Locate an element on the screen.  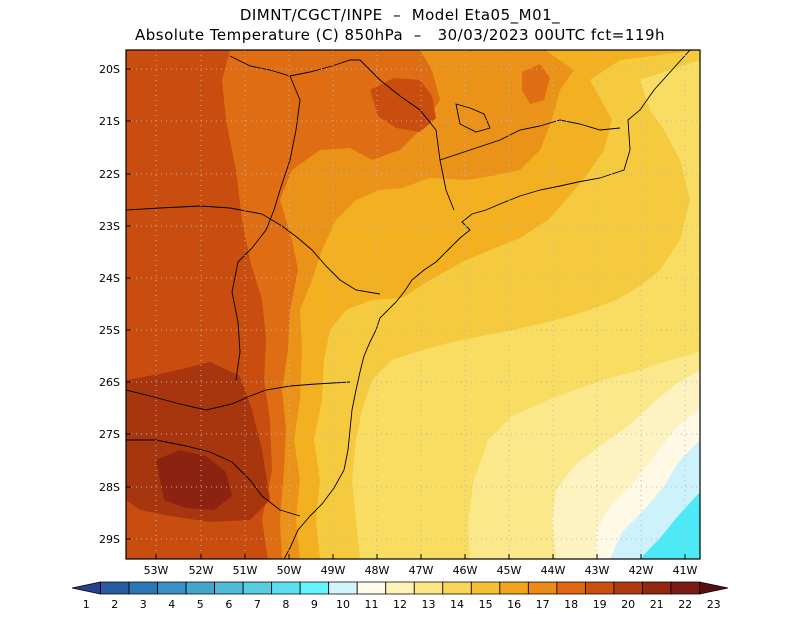
lat-label: 24S is located at coordinates (109, 278).